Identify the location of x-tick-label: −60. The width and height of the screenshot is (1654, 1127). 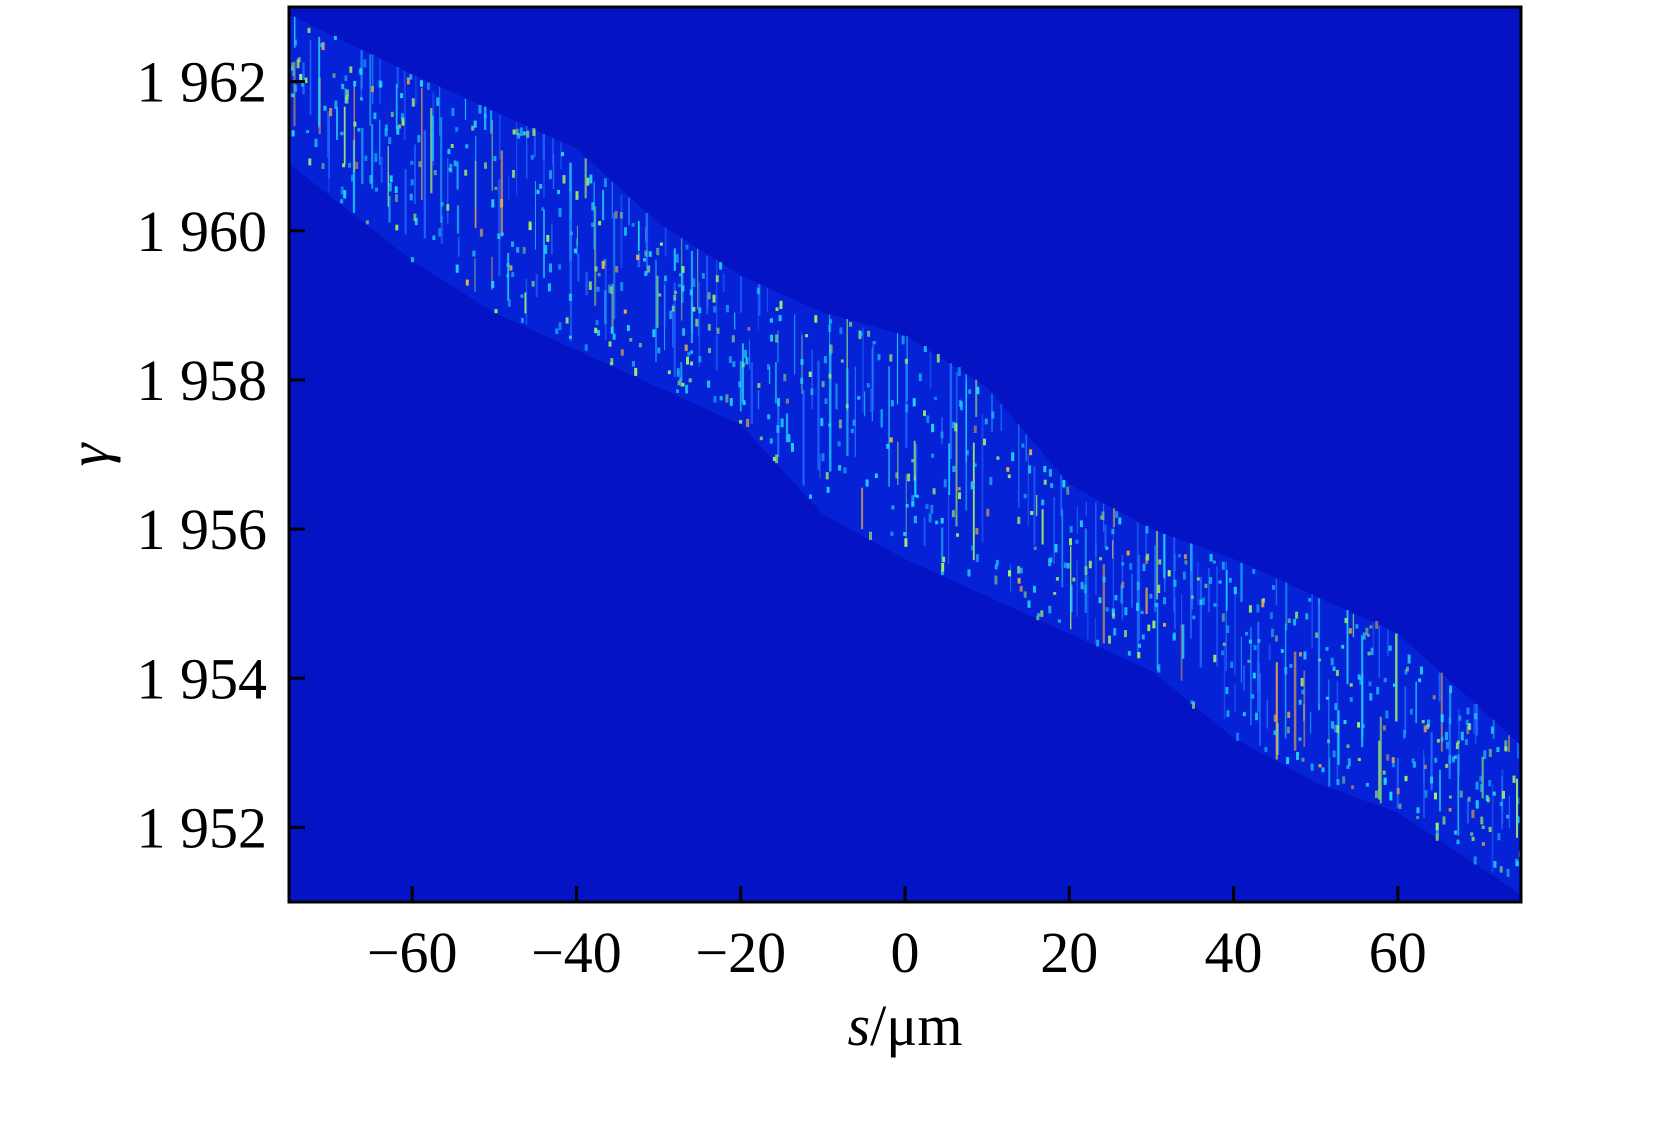
(412, 952).